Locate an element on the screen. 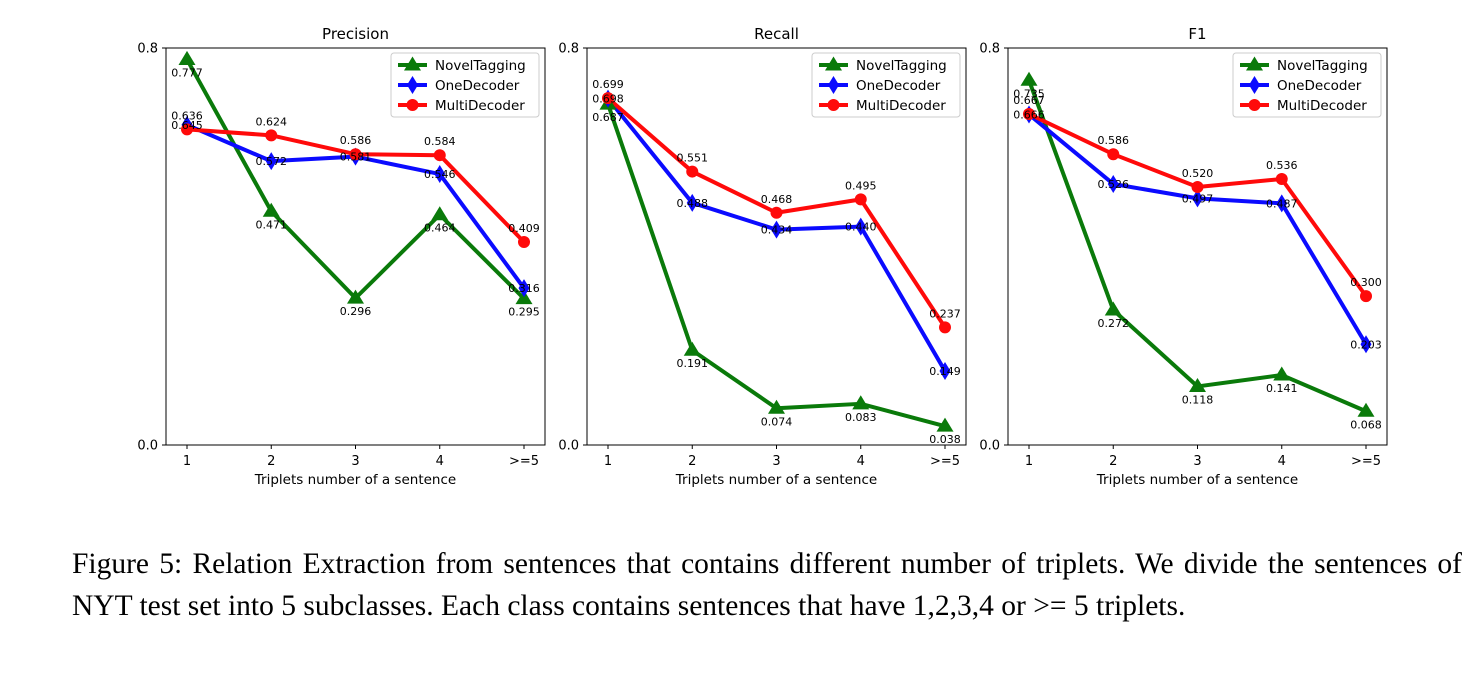  data-label: 0.038 is located at coordinates (945, 439).